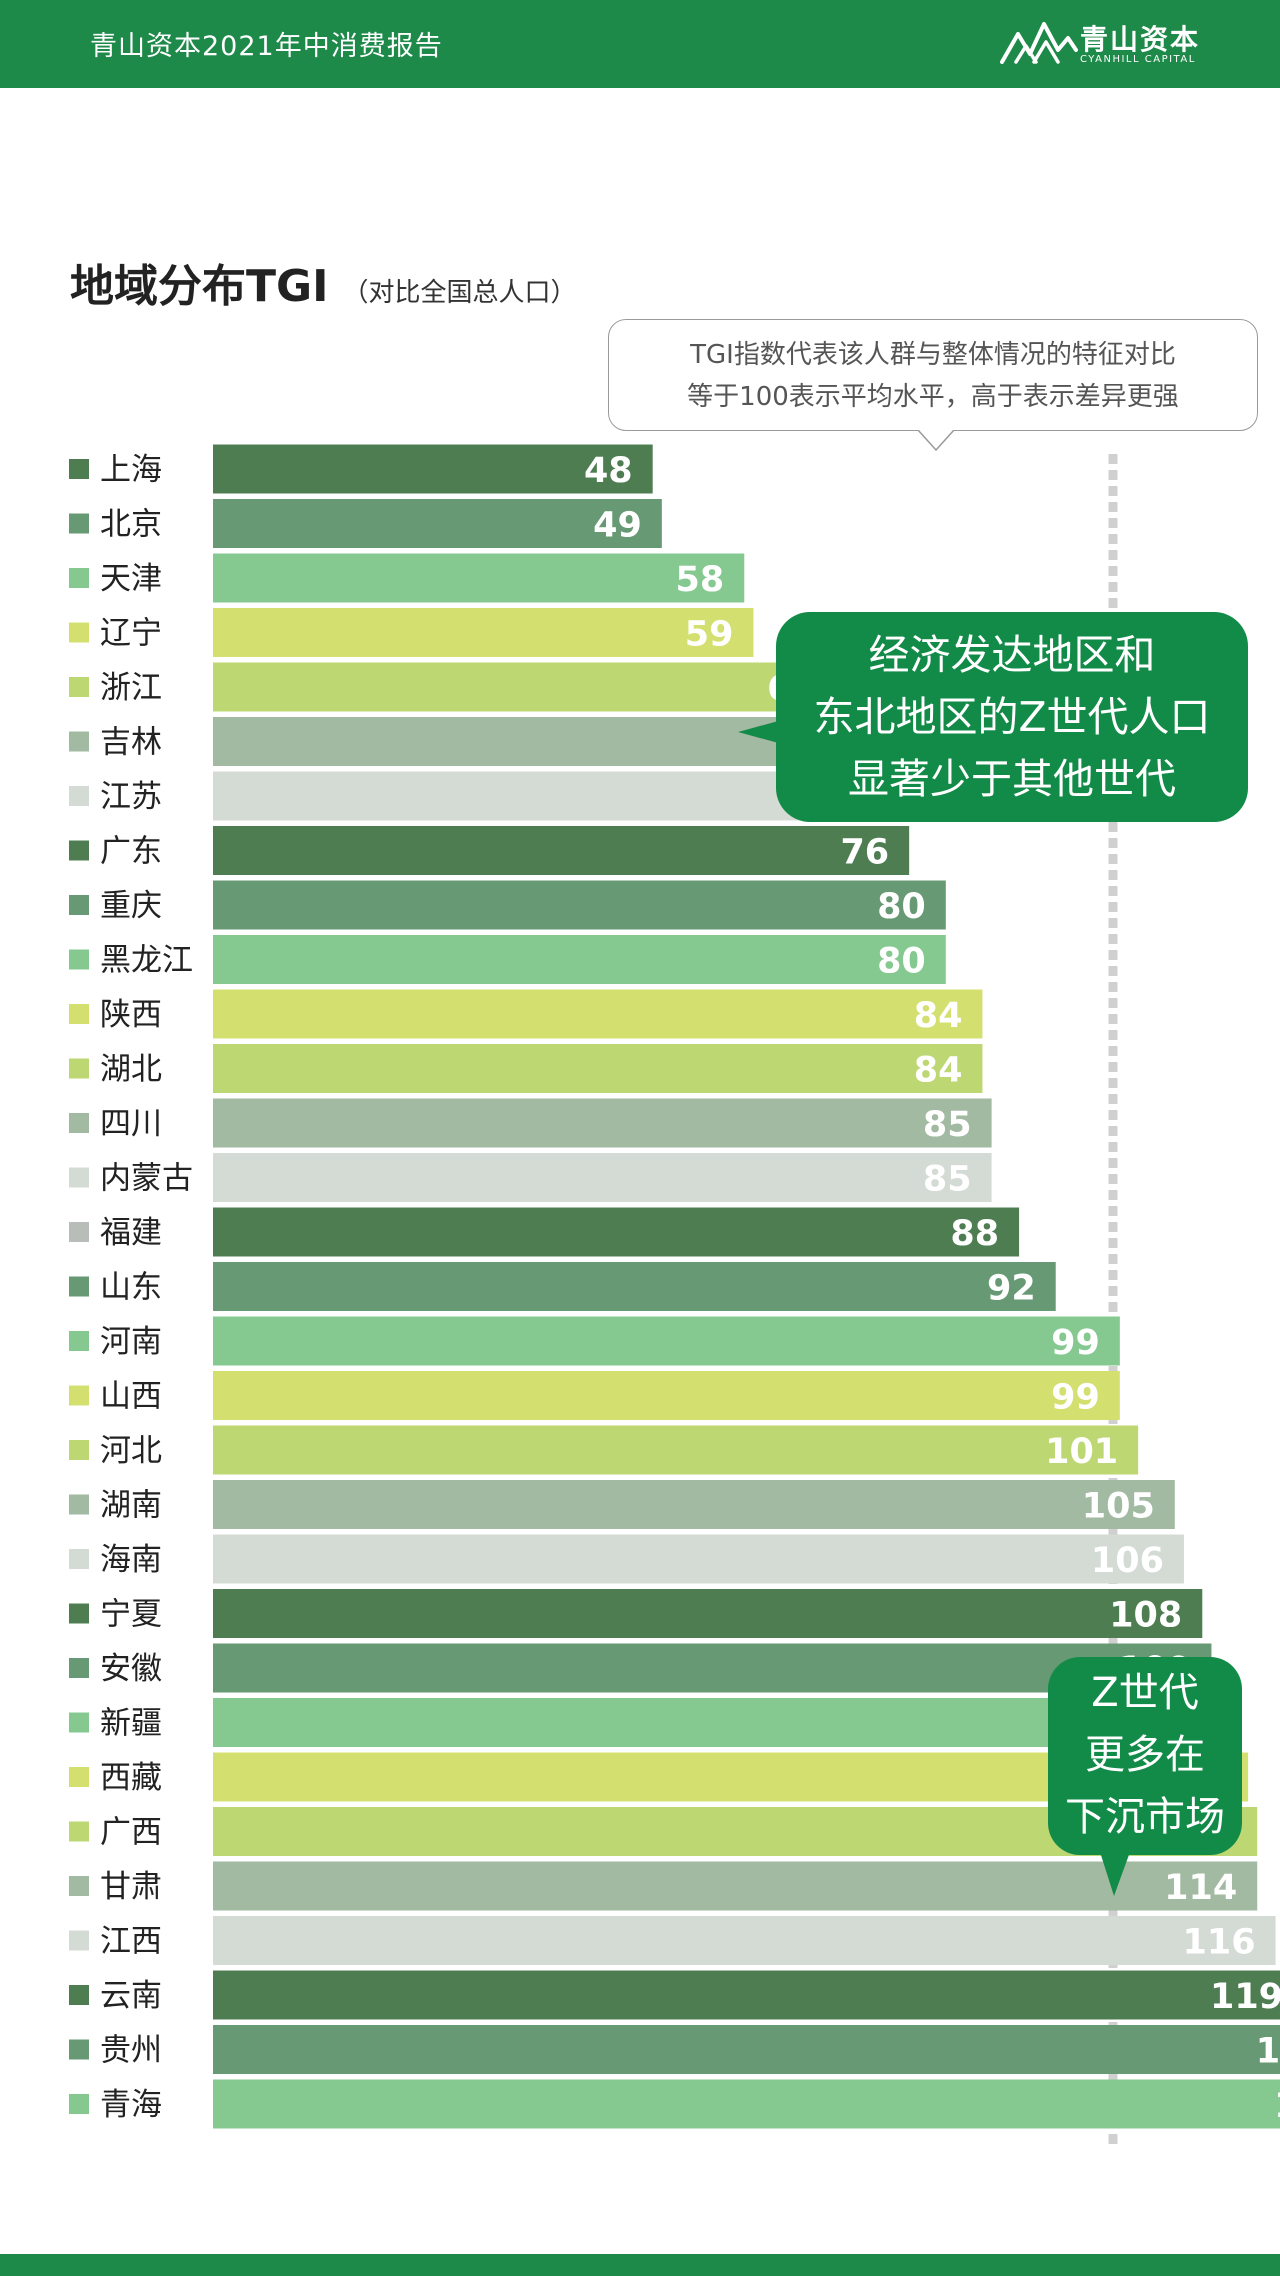  What do you see at coordinates (131, 579) in the screenshot?
I see `category-label: 天津` at bounding box center [131, 579].